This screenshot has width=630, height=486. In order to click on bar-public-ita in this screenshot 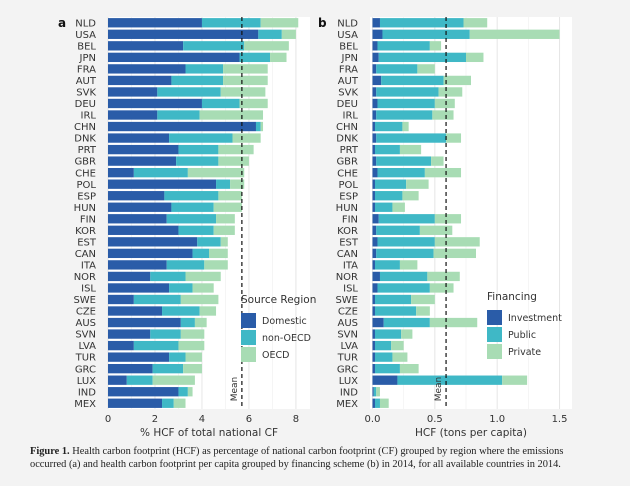, I will do `click(387, 265)`.